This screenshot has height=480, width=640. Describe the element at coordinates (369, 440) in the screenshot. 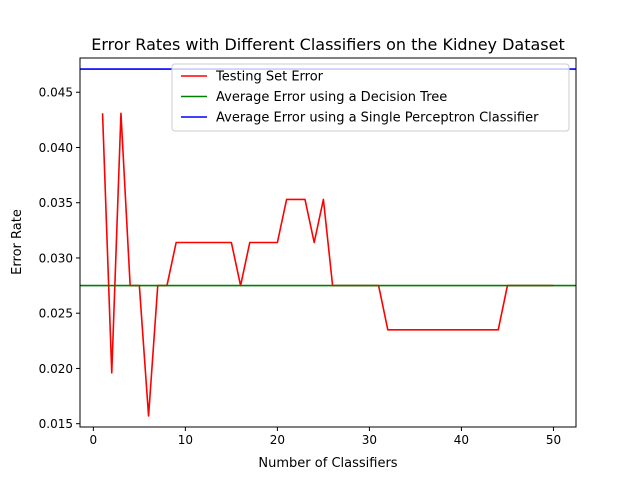

I see `x-tick-label: 30` at that location.